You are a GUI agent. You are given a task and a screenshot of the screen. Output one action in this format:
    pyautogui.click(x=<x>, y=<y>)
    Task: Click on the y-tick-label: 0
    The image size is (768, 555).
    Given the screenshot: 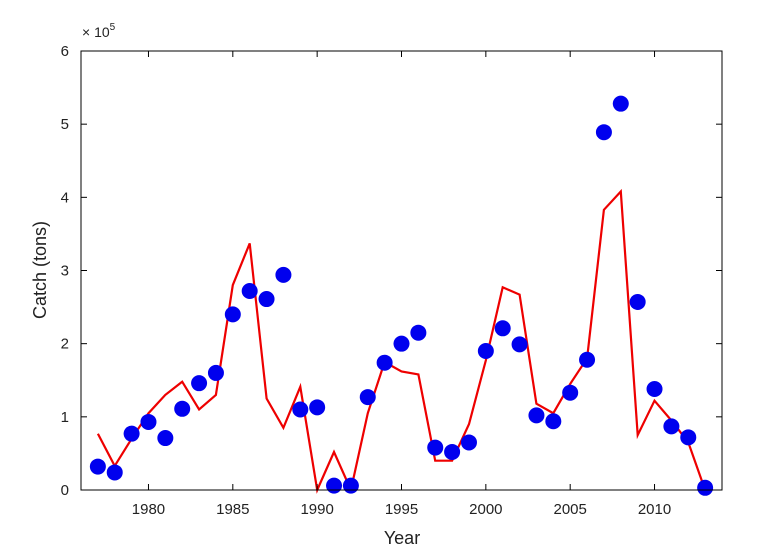 What is the action you would take?
    pyautogui.click(x=65, y=490)
    